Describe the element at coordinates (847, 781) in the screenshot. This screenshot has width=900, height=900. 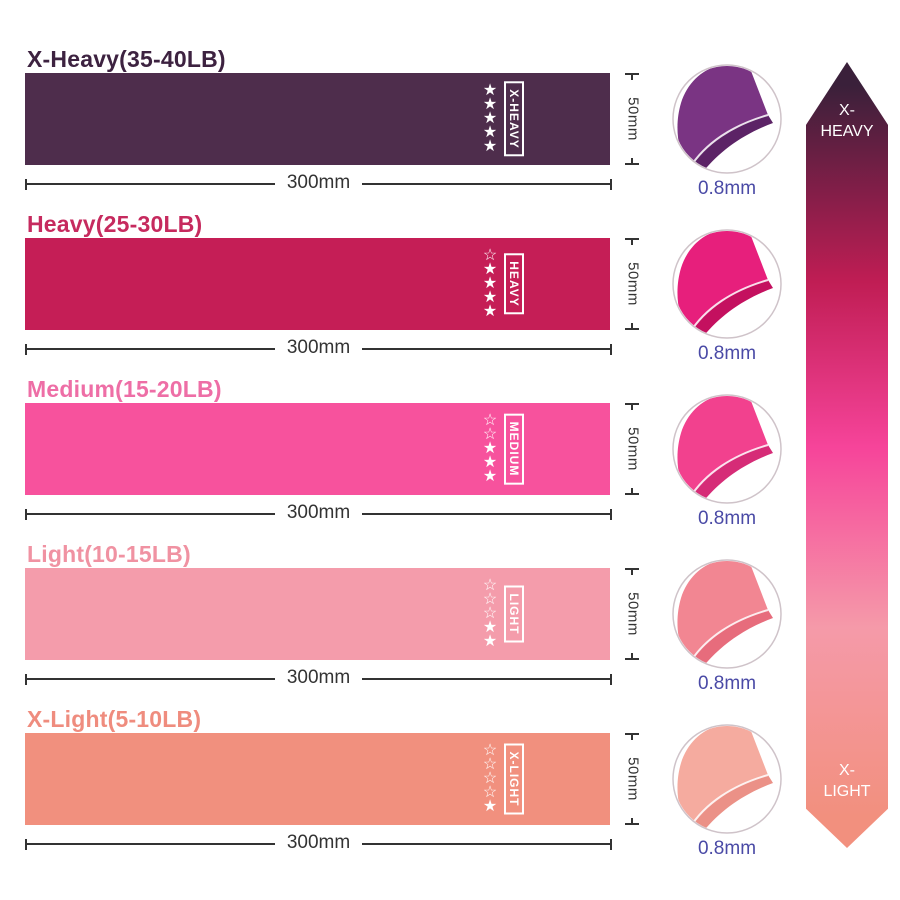
I see `arrow-bottom-label: X- LIGHT` at that location.